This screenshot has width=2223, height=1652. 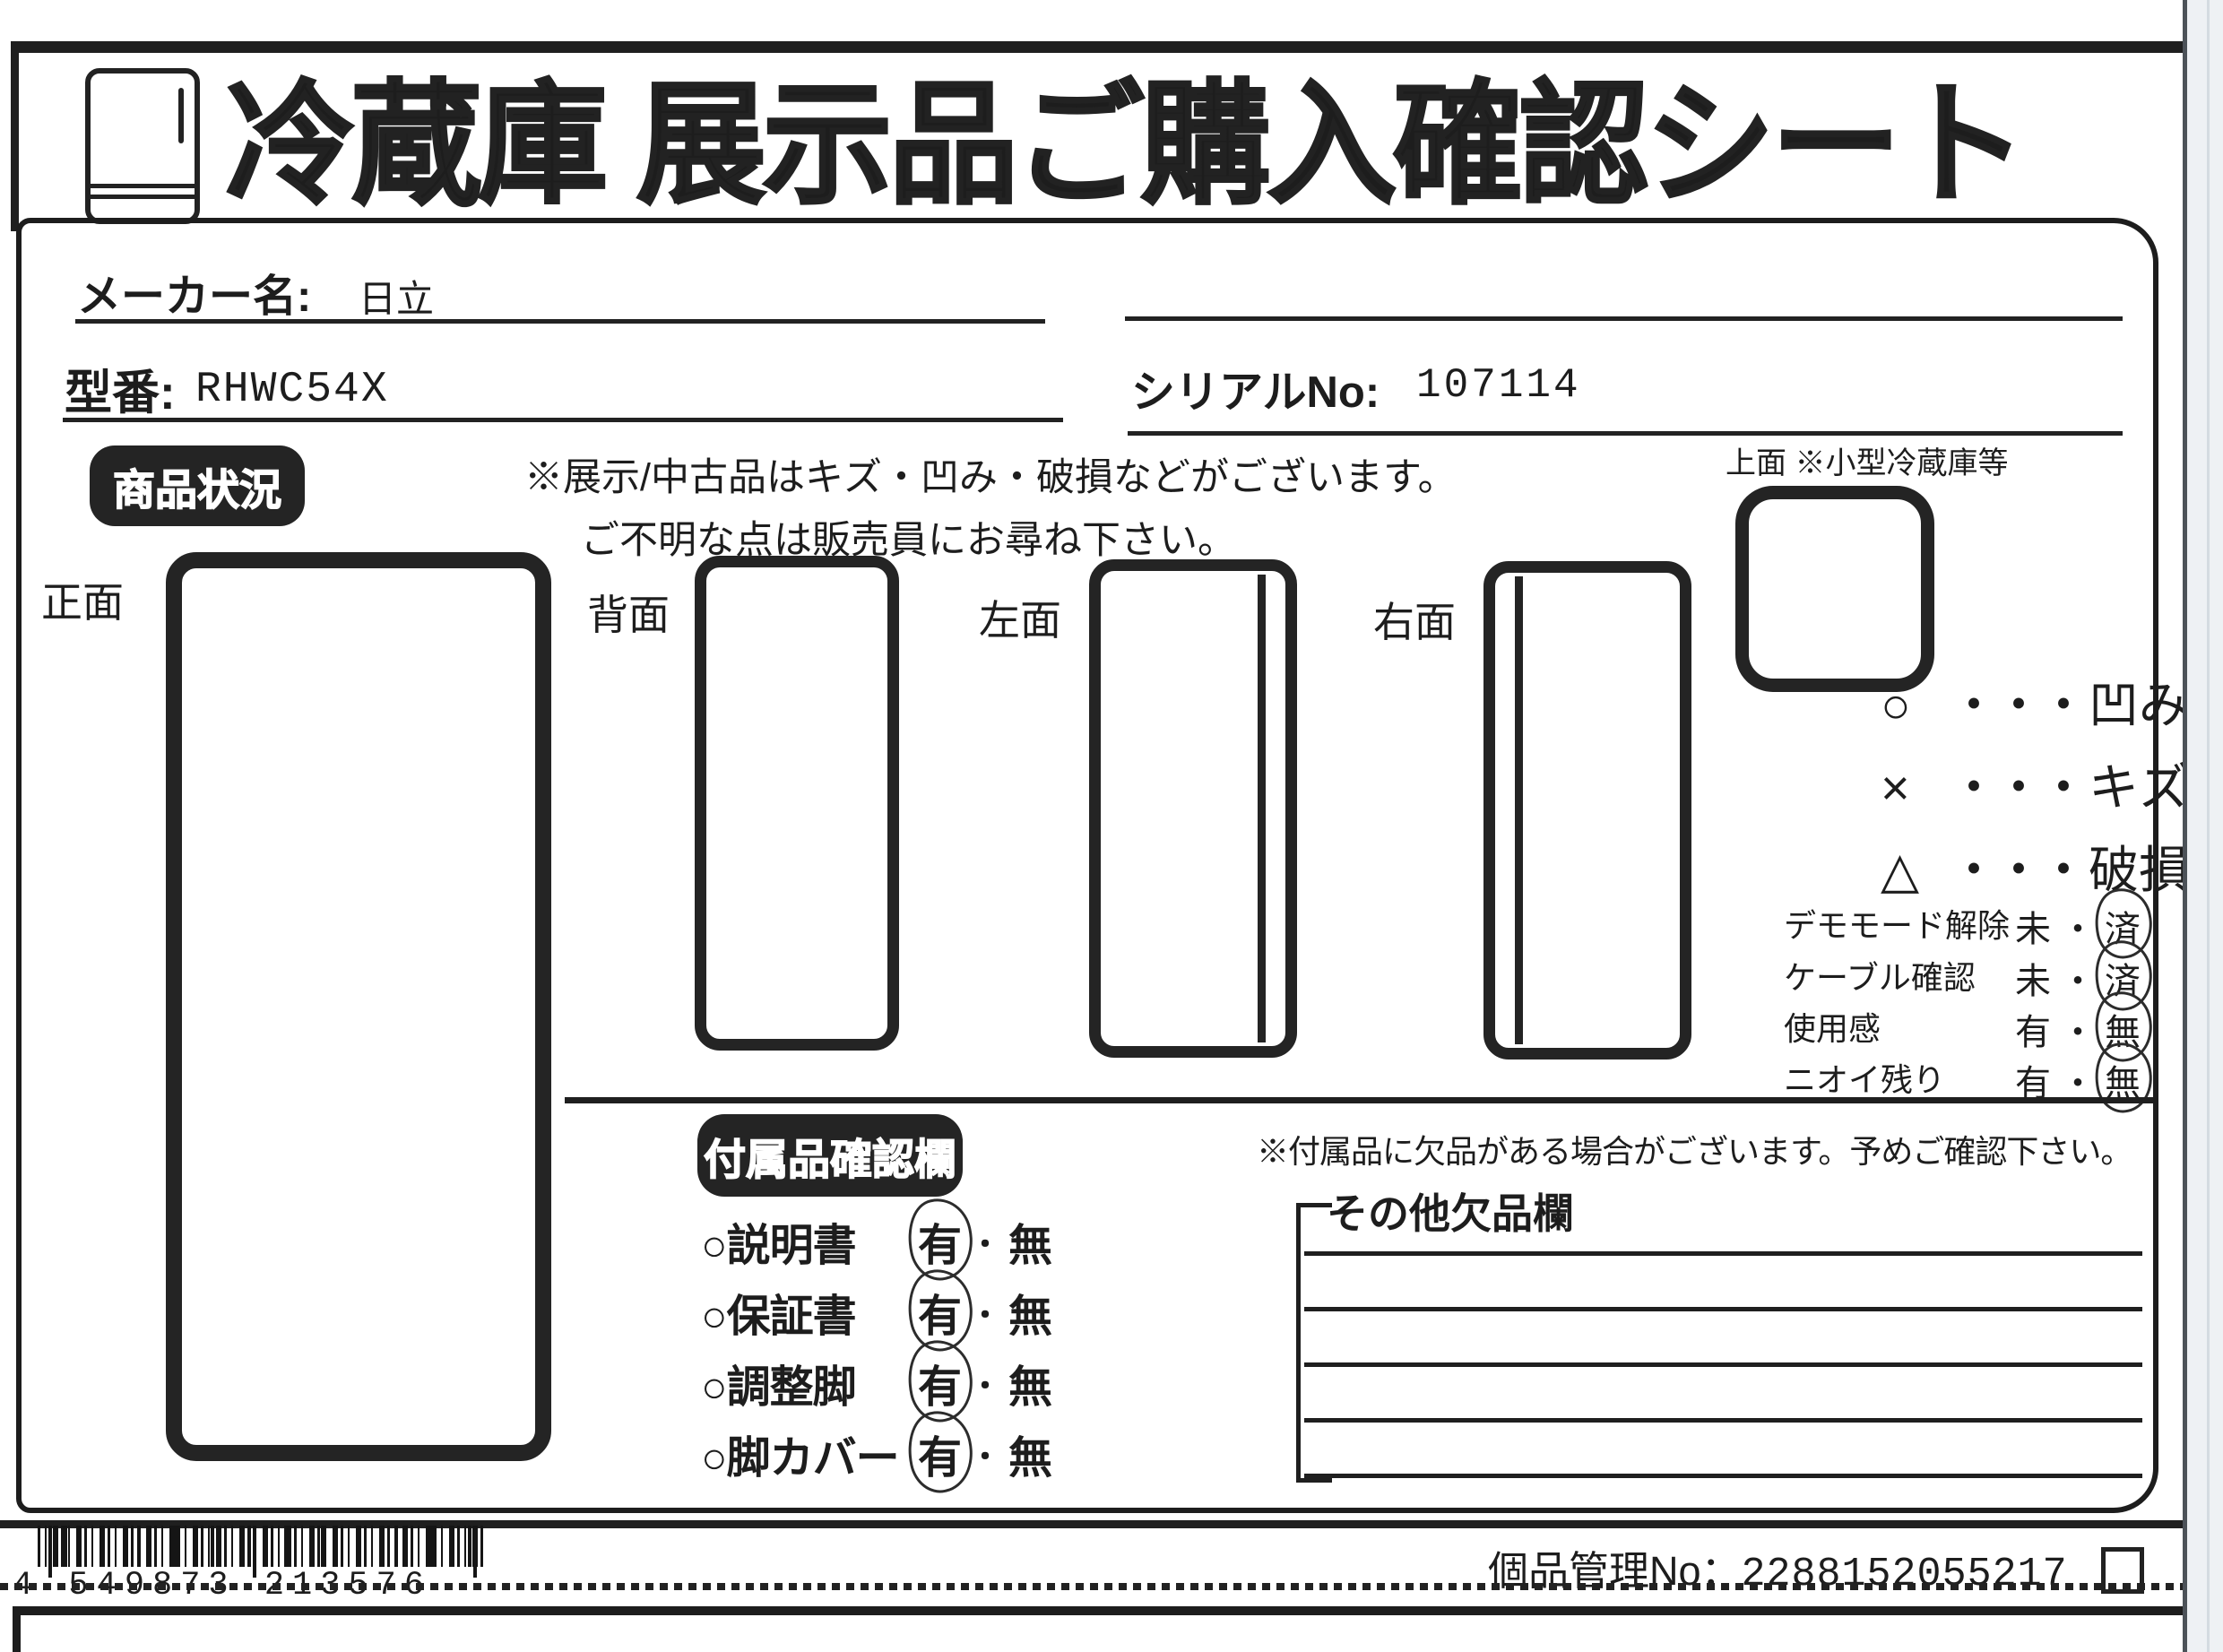 What do you see at coordinates (255, 1552) in the screenshot?
I see `barcode-guard-bar` at bounding box center [255, 1552].